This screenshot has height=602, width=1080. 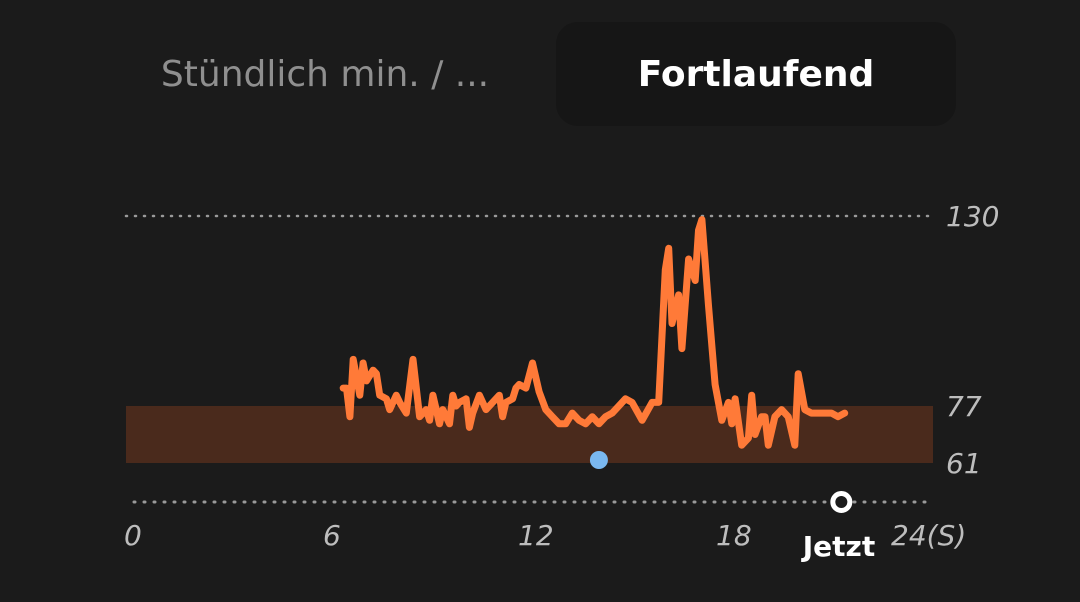 I want to click on x-tick-label: 0, so click(x=133, y=535).